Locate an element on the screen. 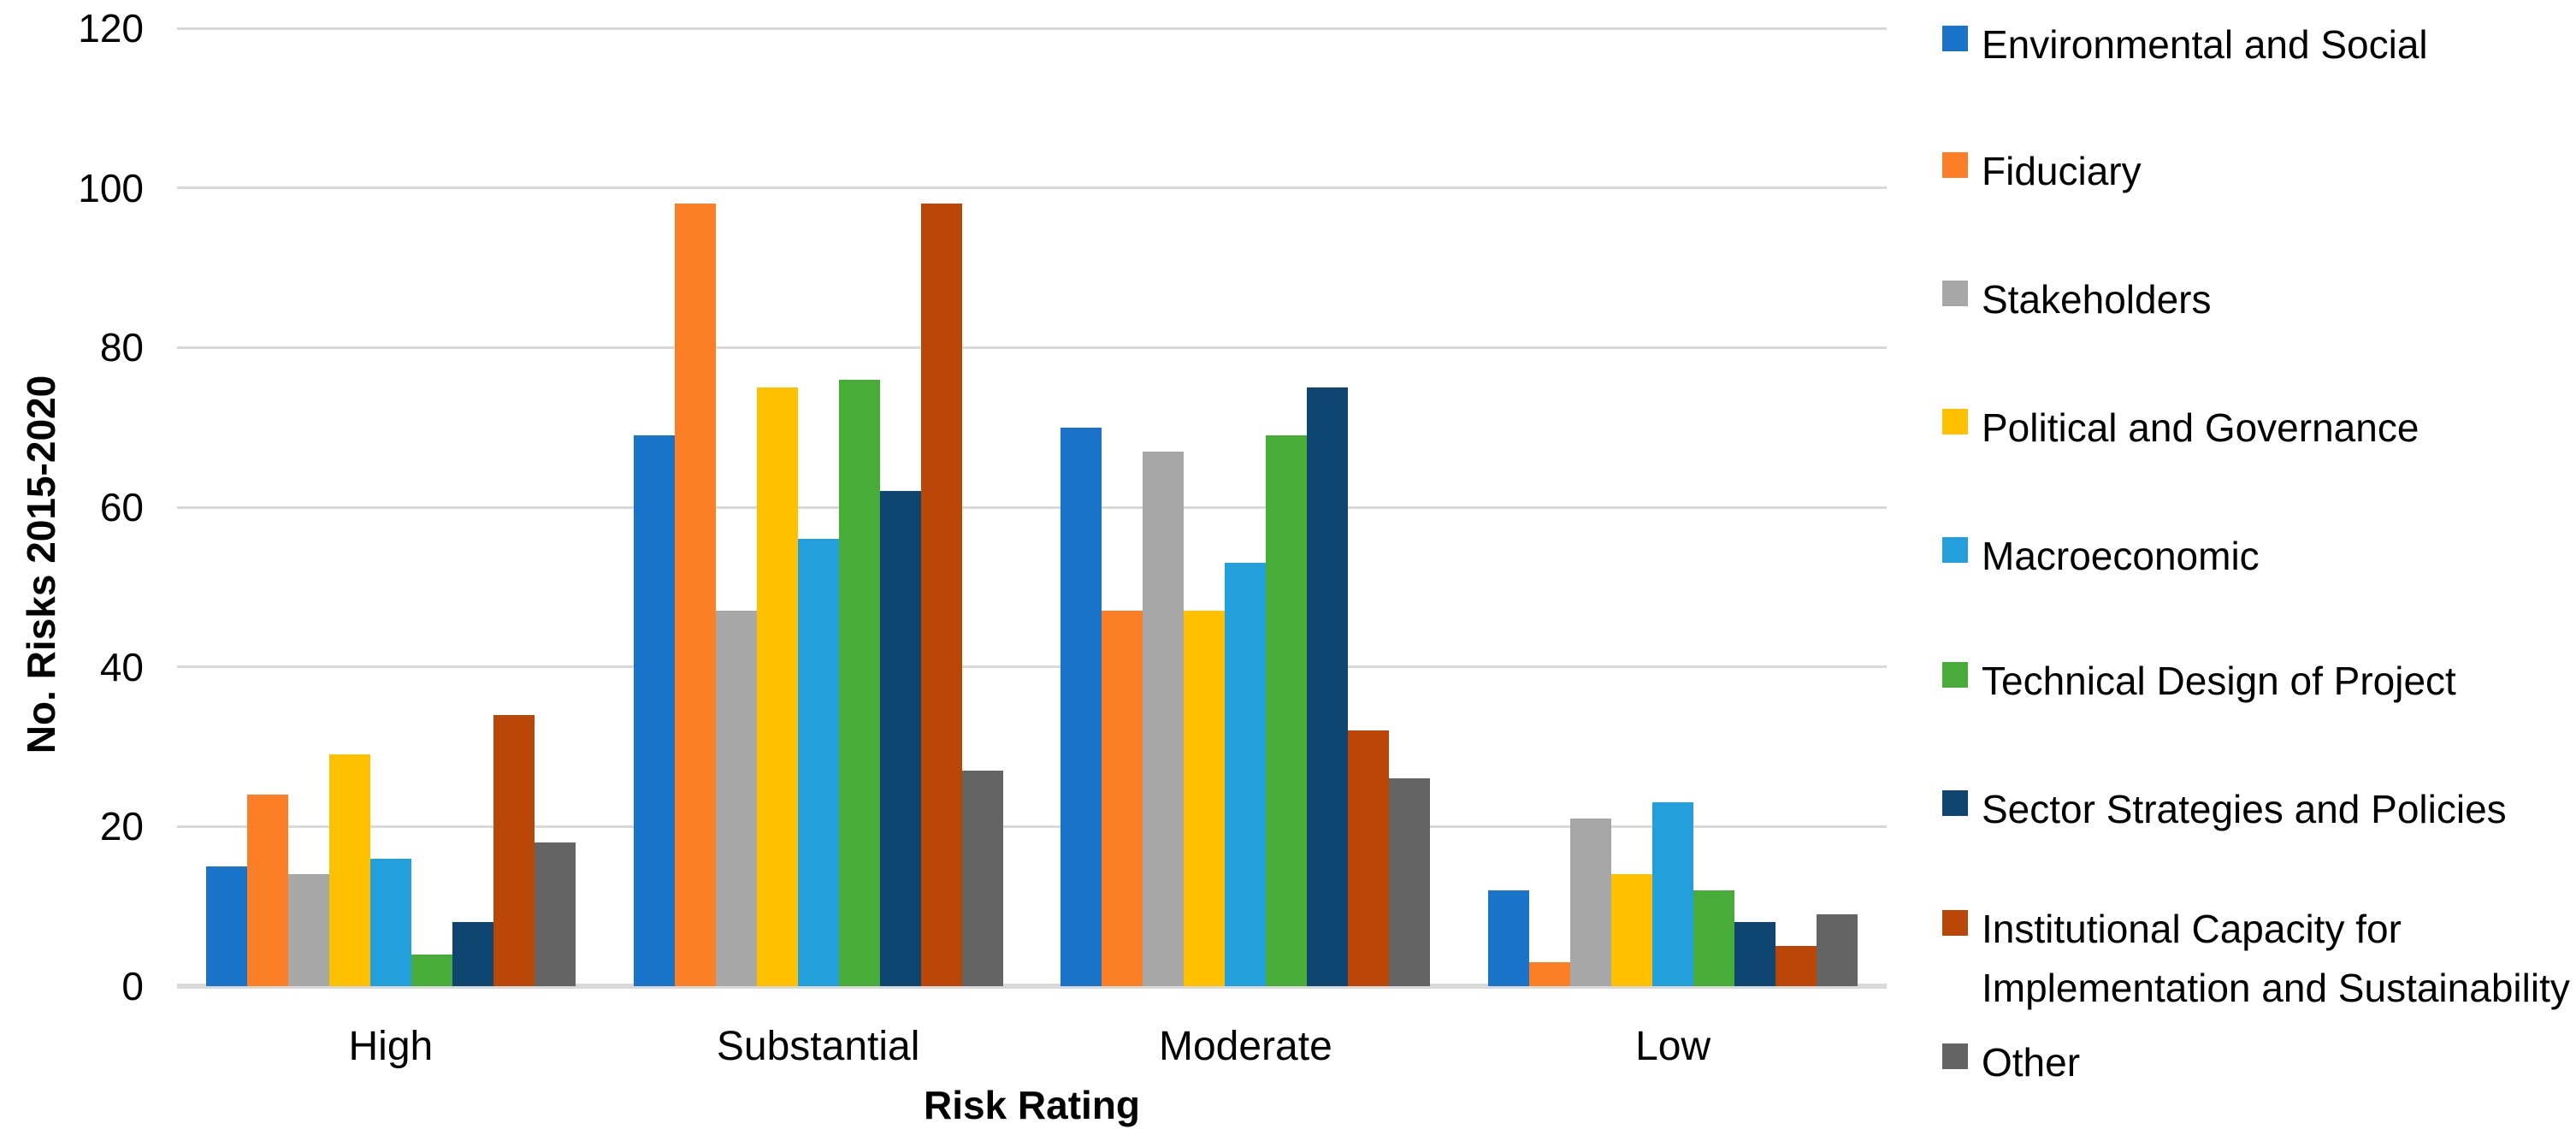  bar-fiduciary-high is located at coordinates (267, 890).